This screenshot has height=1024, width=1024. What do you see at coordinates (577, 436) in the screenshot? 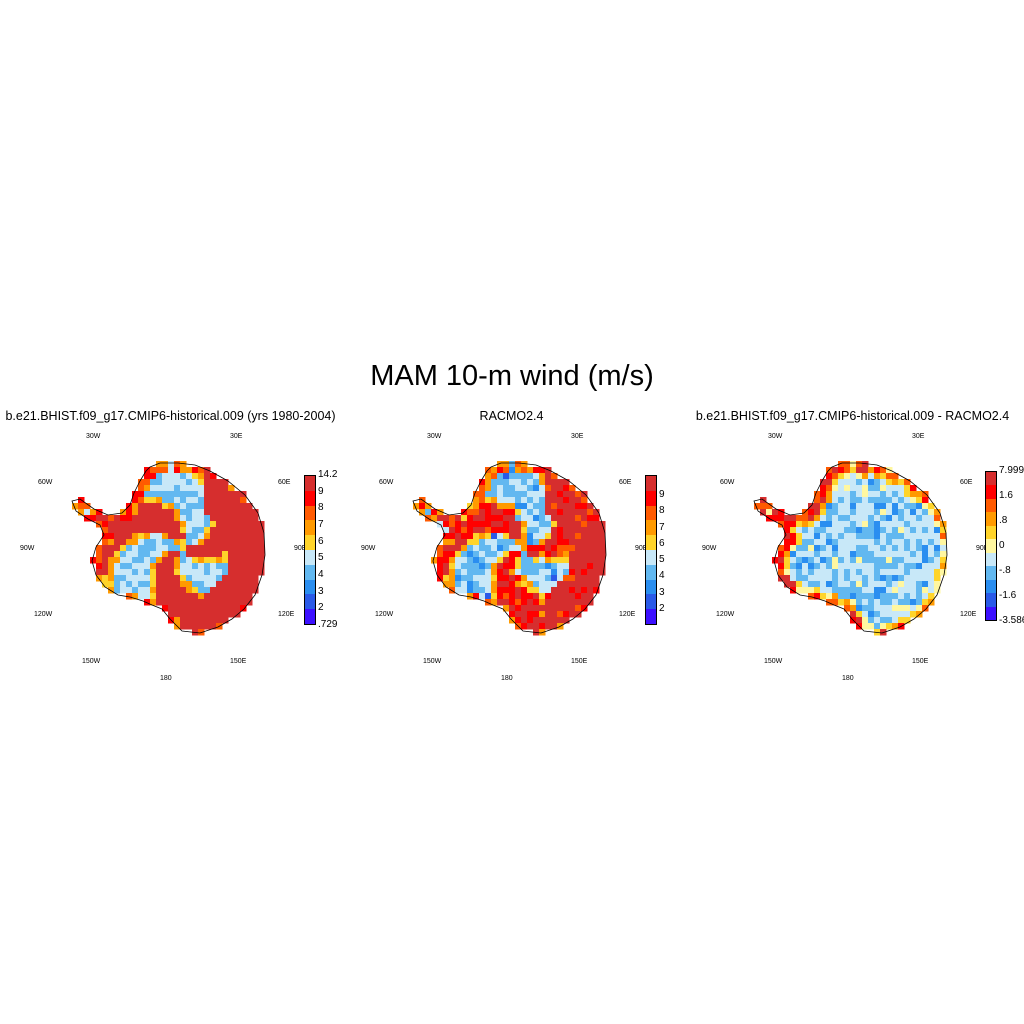
I see `longitude-label: 30E` at bounding box center [577, 436].